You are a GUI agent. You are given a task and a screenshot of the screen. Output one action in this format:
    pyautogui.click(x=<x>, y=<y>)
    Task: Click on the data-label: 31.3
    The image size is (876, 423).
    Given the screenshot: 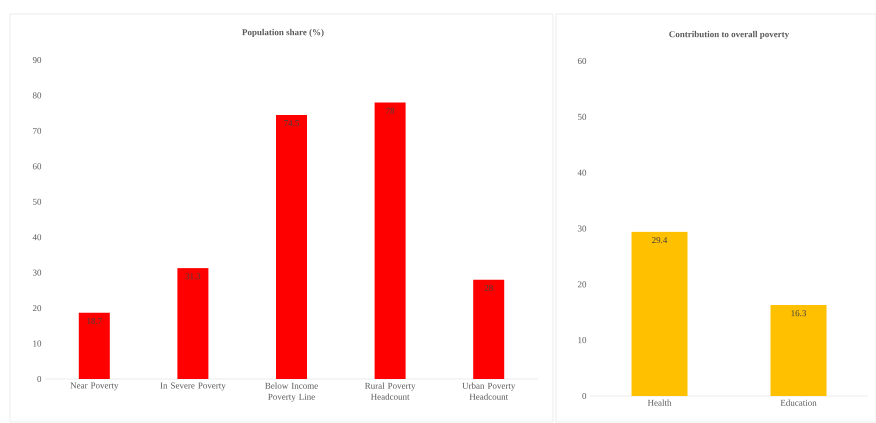 What is the action you would take?
    pyautogui.click(x=192, y=276)
    